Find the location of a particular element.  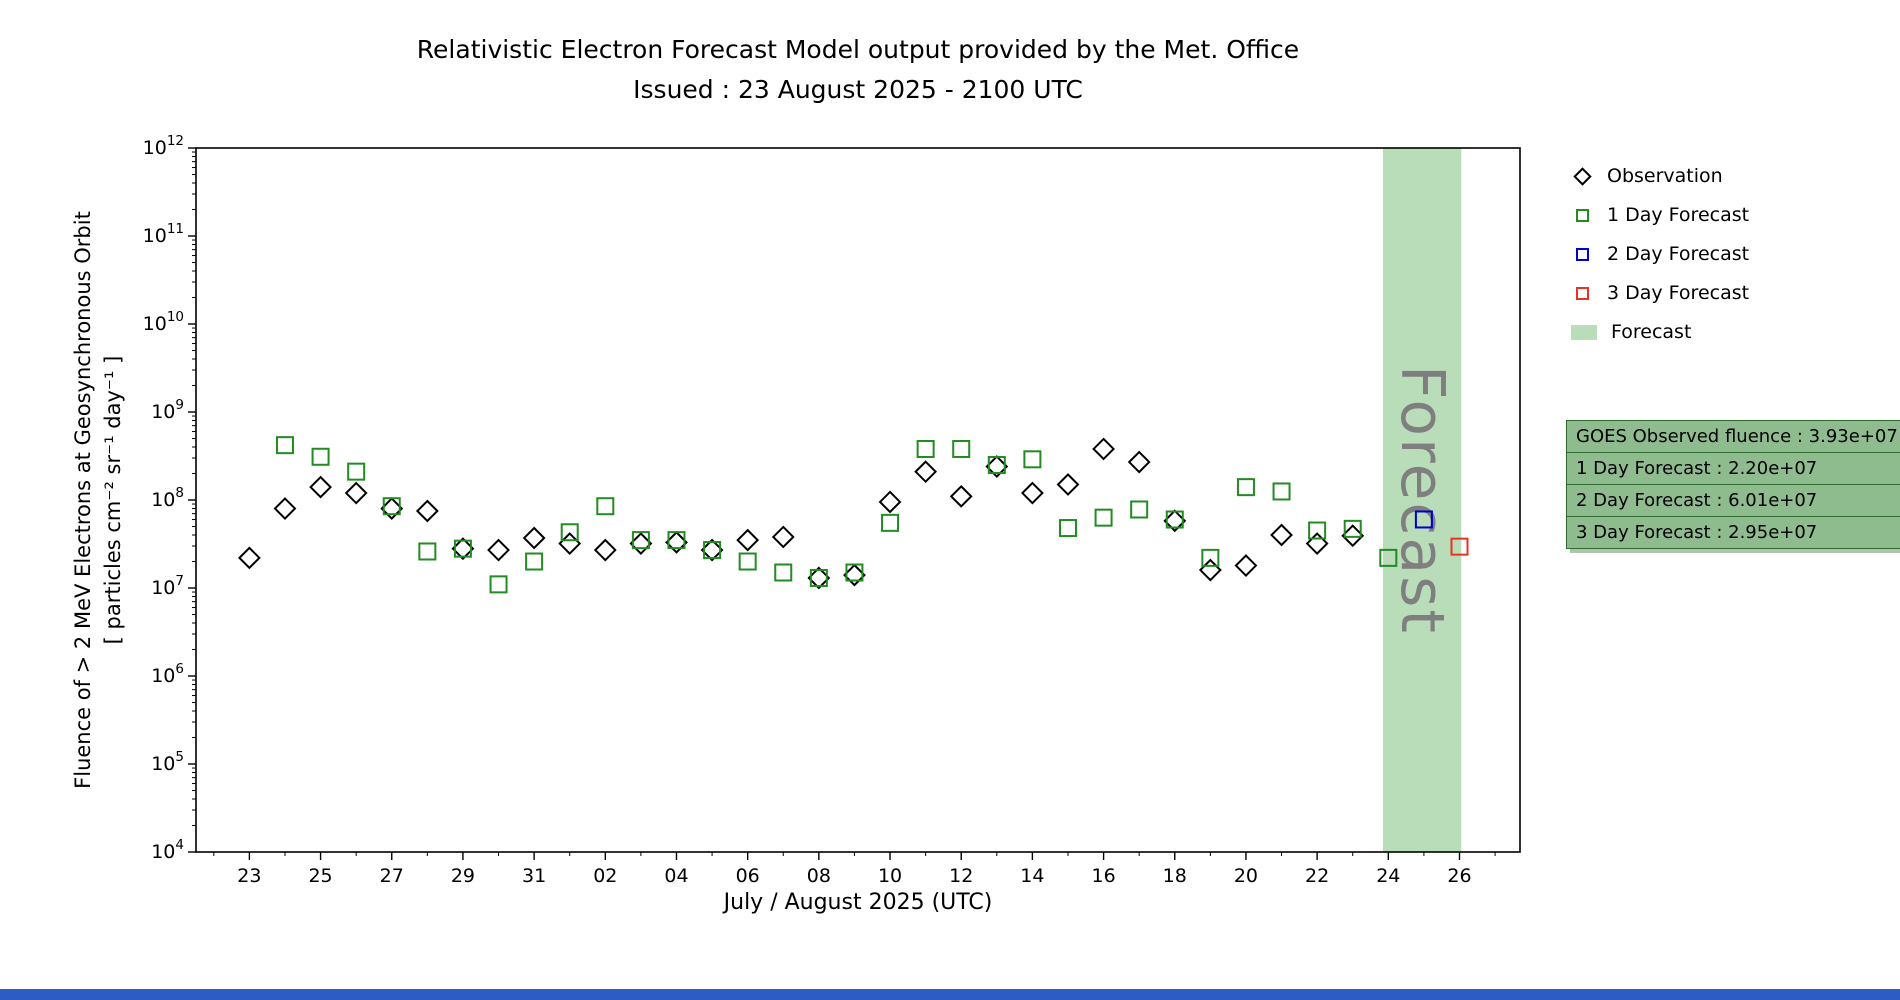

y-tick-label: 10⁷ is located at coordinates (167, 586).